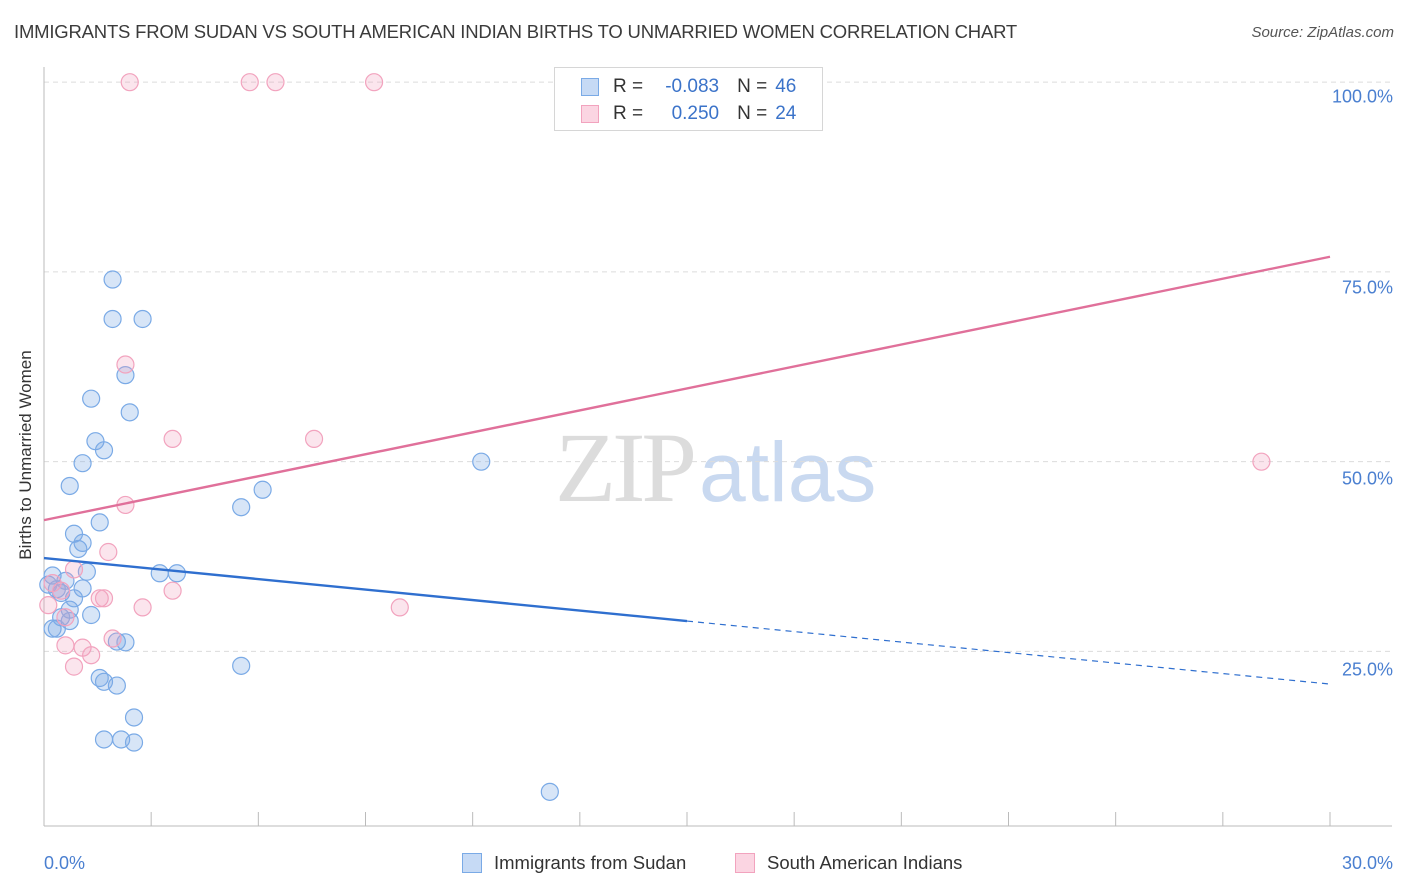 The height and width of the screenshot is (892, 1406). Describe the element at coordinates (365, 589) in the screenshot. I see `trend-line-sudan` at that location.